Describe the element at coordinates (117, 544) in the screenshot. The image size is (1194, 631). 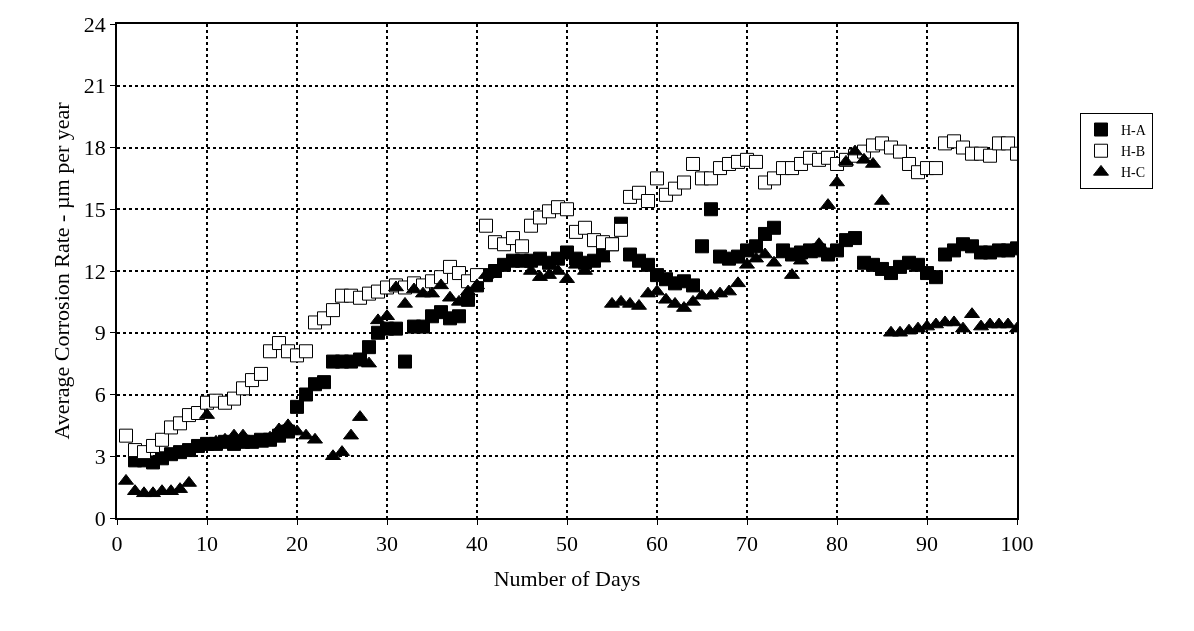
I see `x-tick-label: 0` at that location.